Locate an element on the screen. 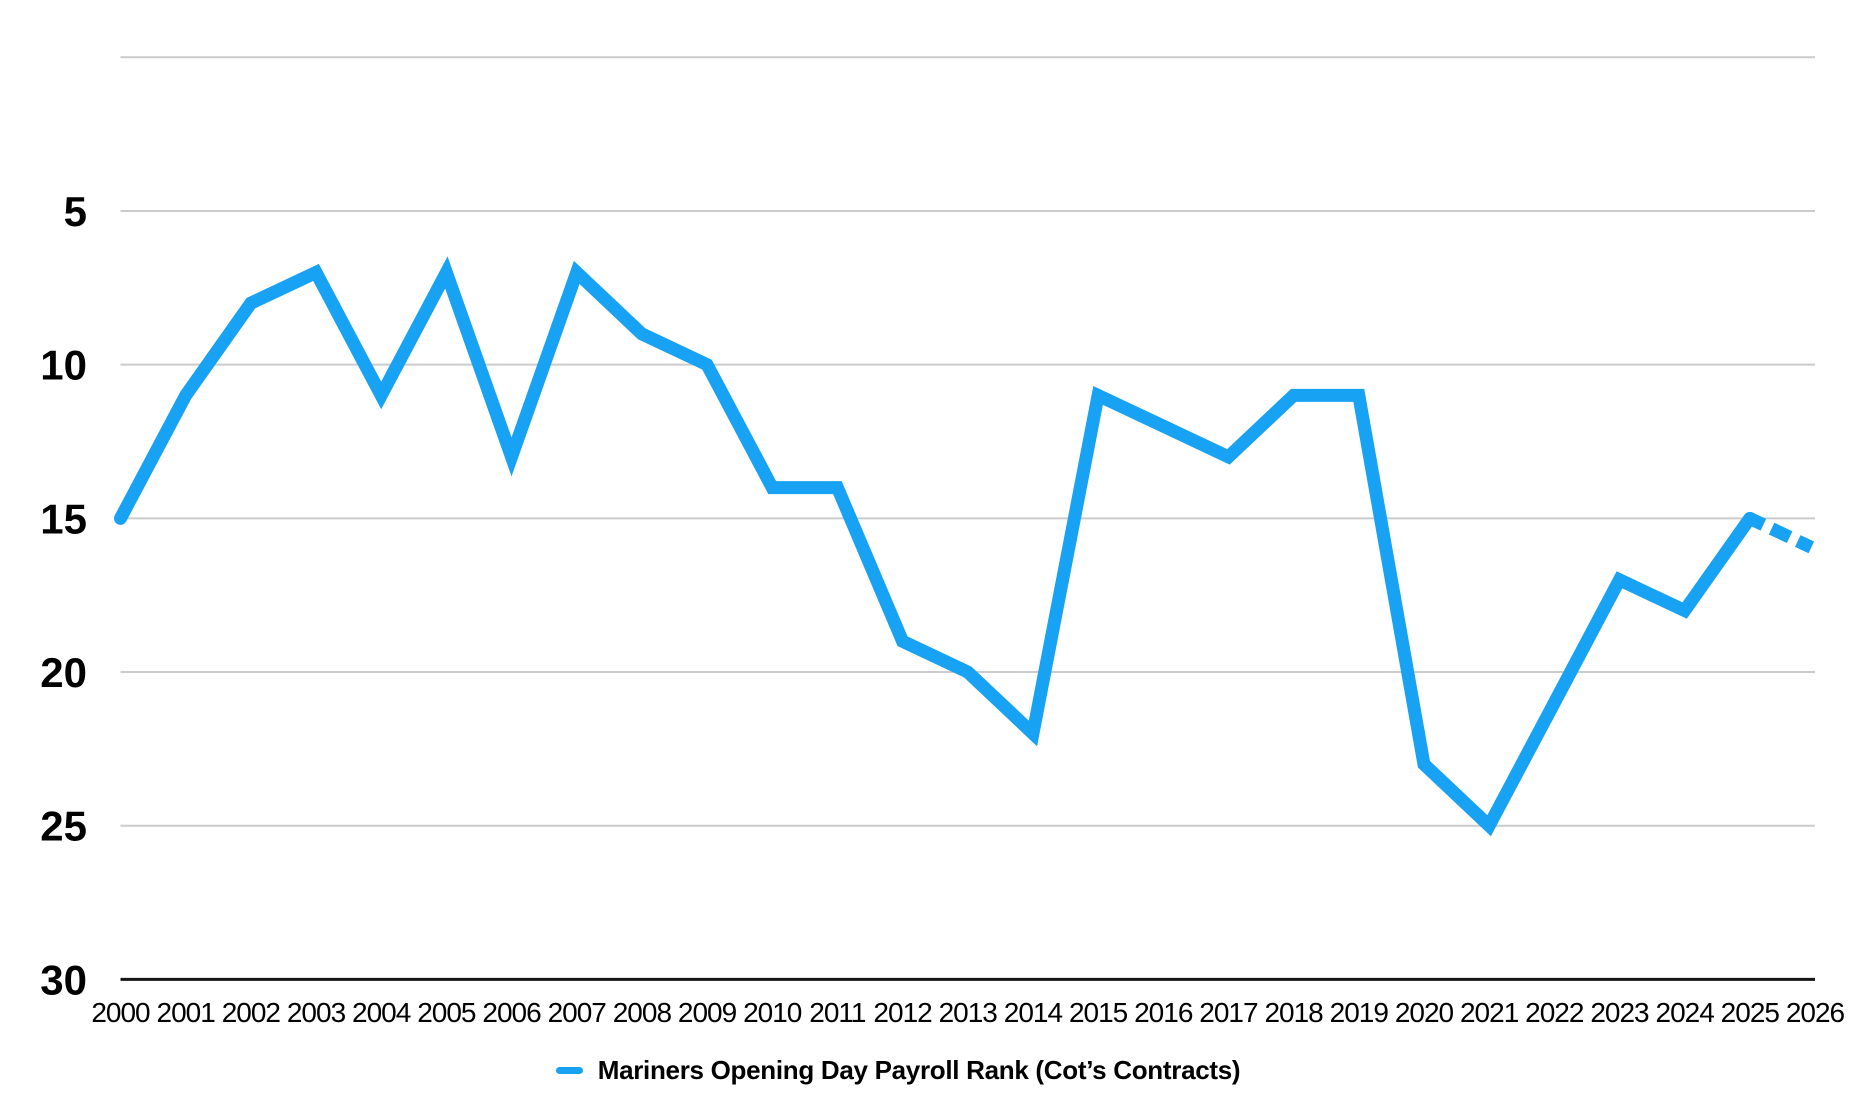 This screenshot has width=1868, height=1112. x-tick-label-2003: 2003 is located at coordinates (316, 1012).